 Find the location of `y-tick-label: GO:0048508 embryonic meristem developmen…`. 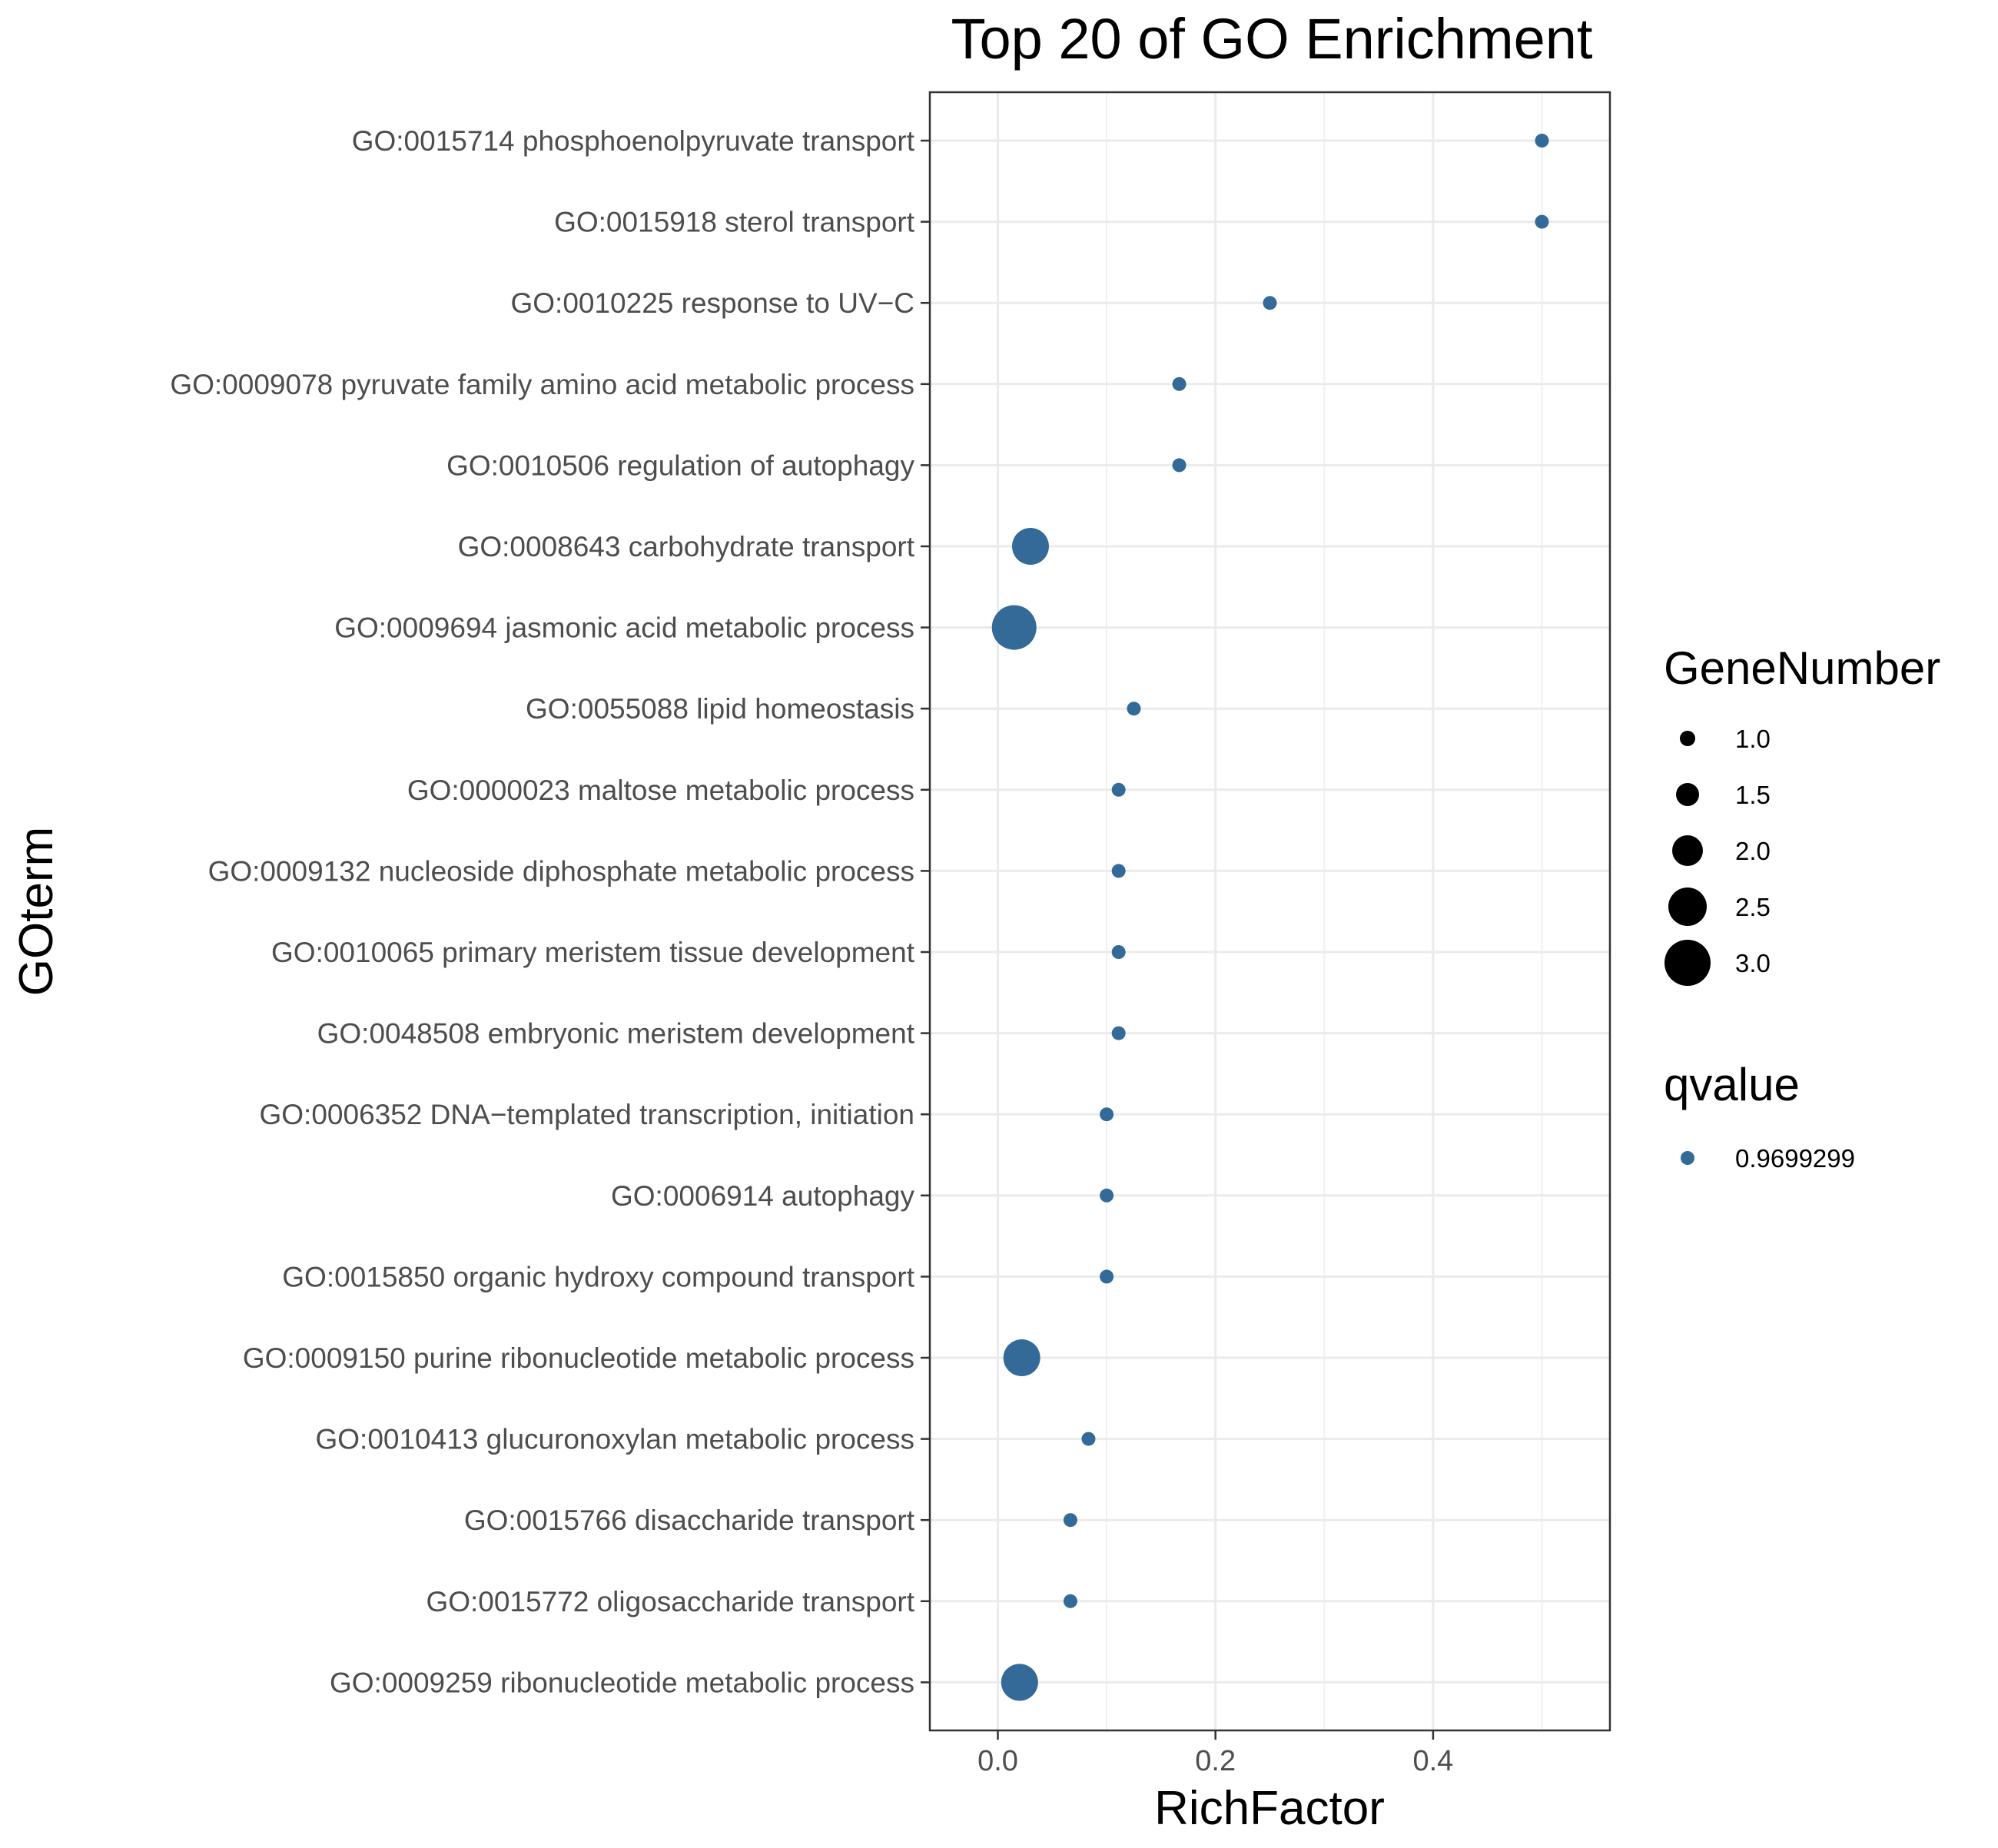

y-tick-label: GO:0048508 embryonic meristem developmen… is located at coordinates (616, 1034).